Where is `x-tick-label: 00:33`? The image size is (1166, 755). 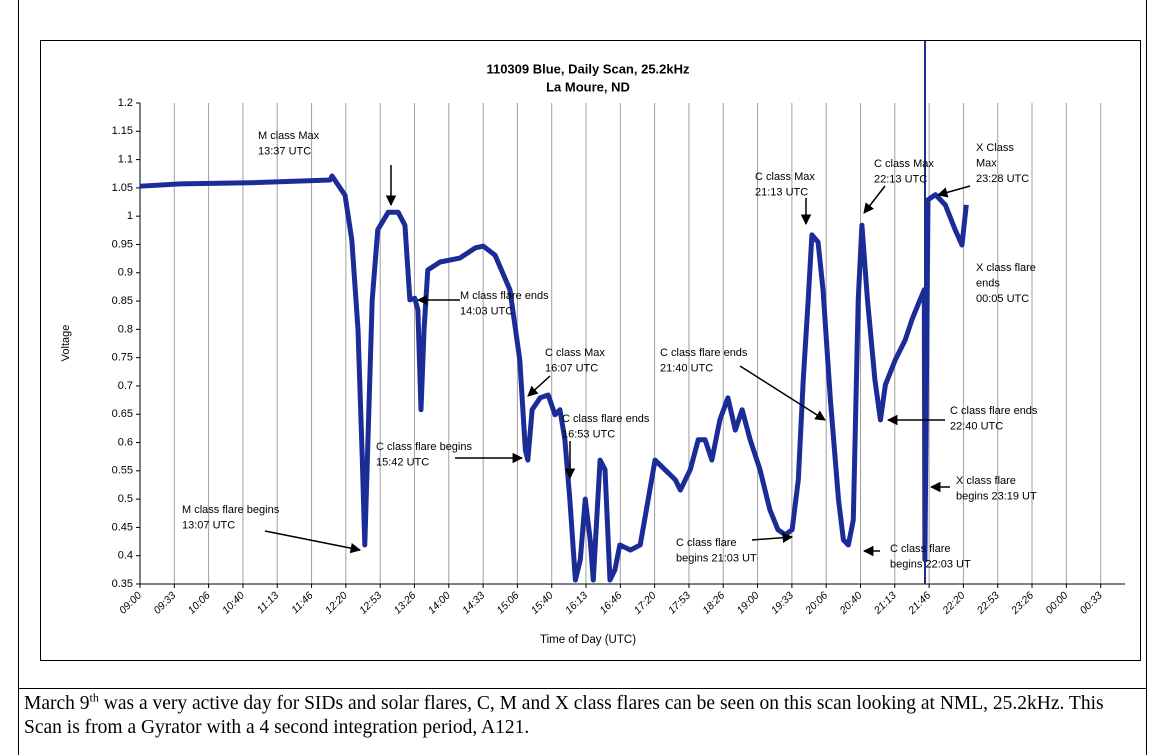
x-tick-label: 00:33 is located at coordinates (1091, 602).